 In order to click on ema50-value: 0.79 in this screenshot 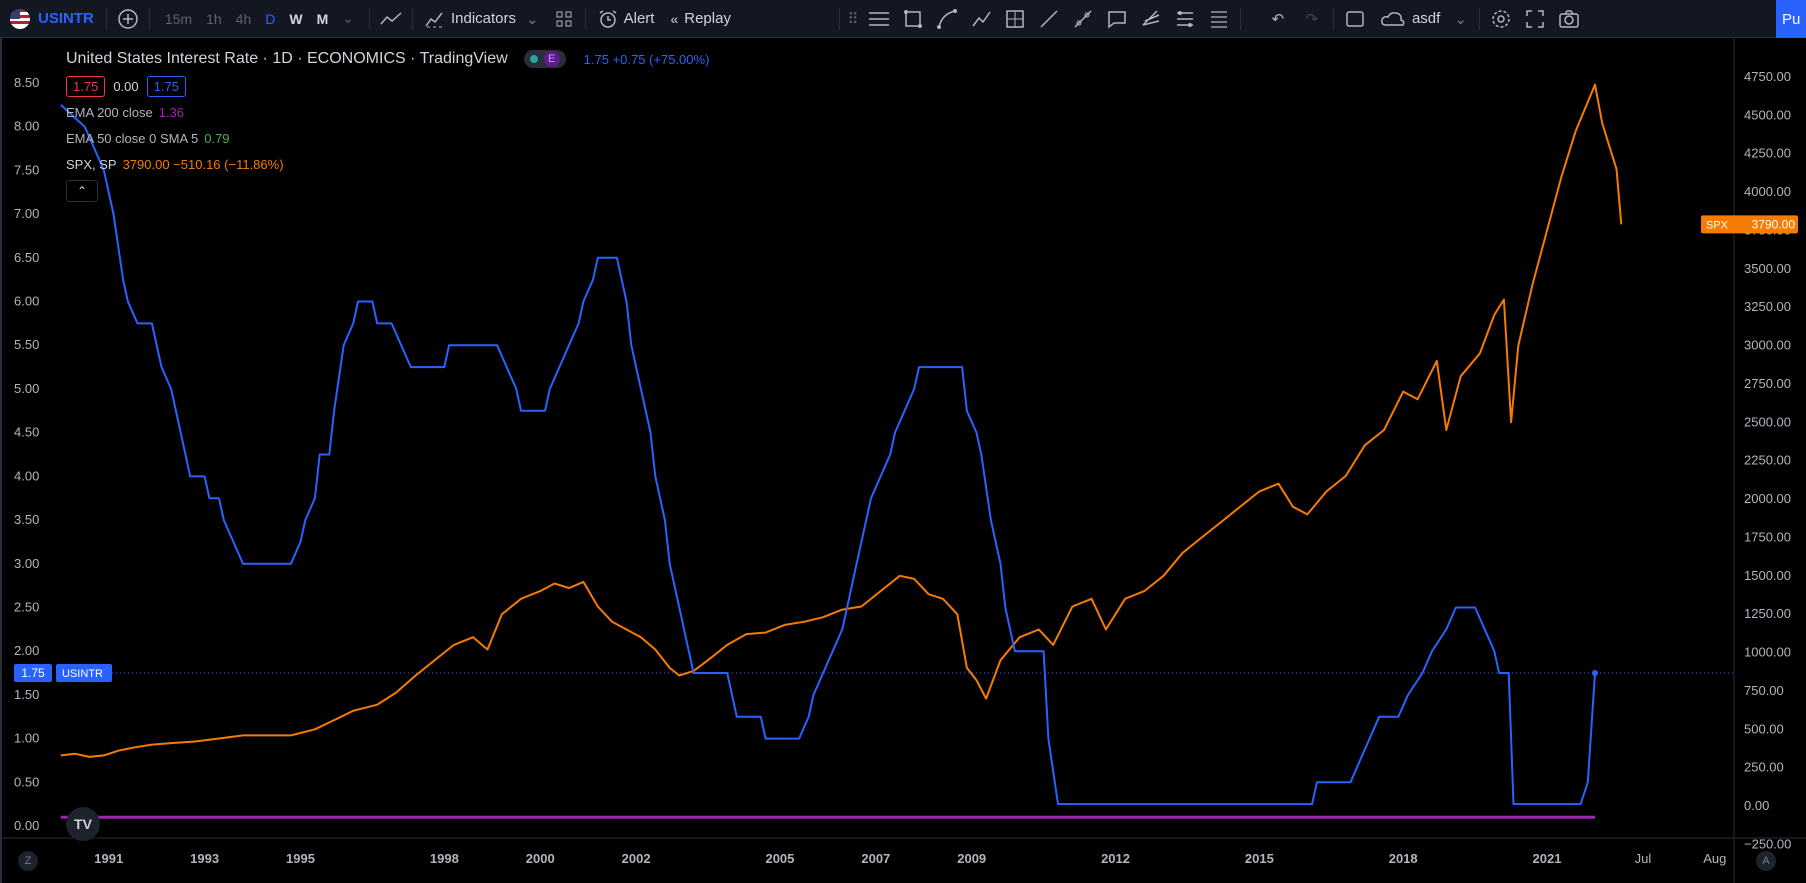, I will do `click(217, 138)`.